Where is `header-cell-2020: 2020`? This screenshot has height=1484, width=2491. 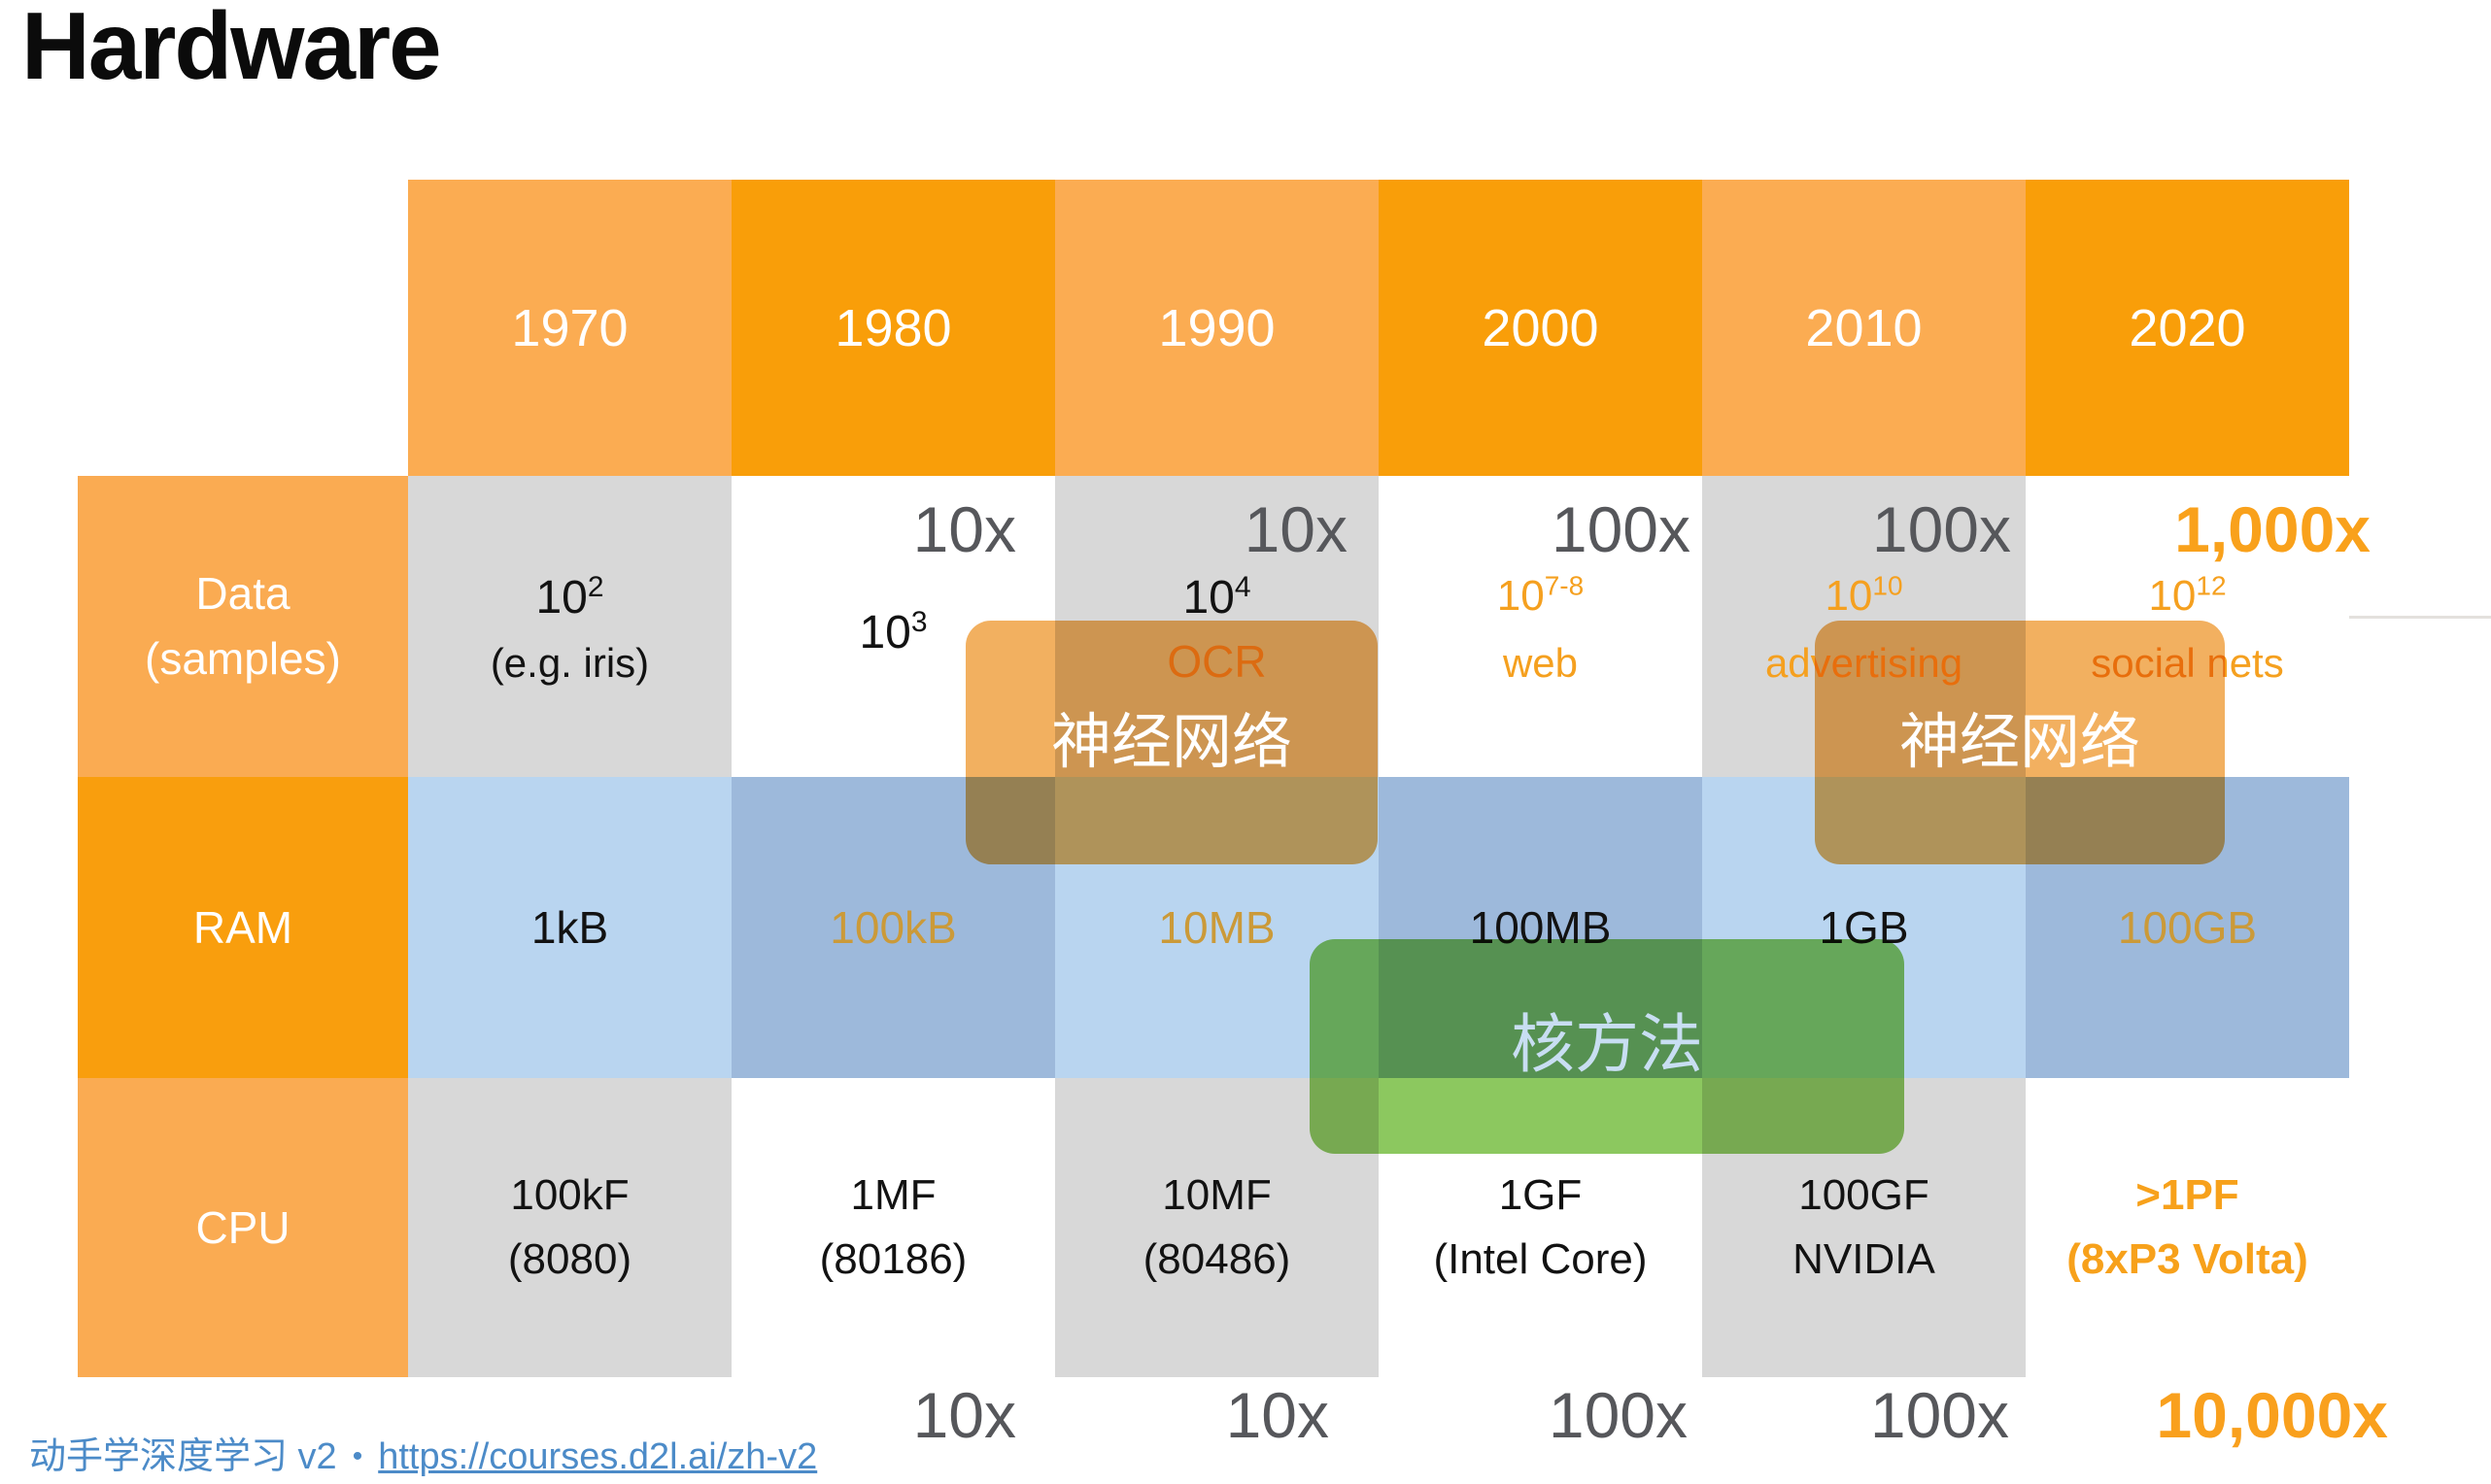 header-cell-2020: 2020 is located at coordinates (2187, 328).